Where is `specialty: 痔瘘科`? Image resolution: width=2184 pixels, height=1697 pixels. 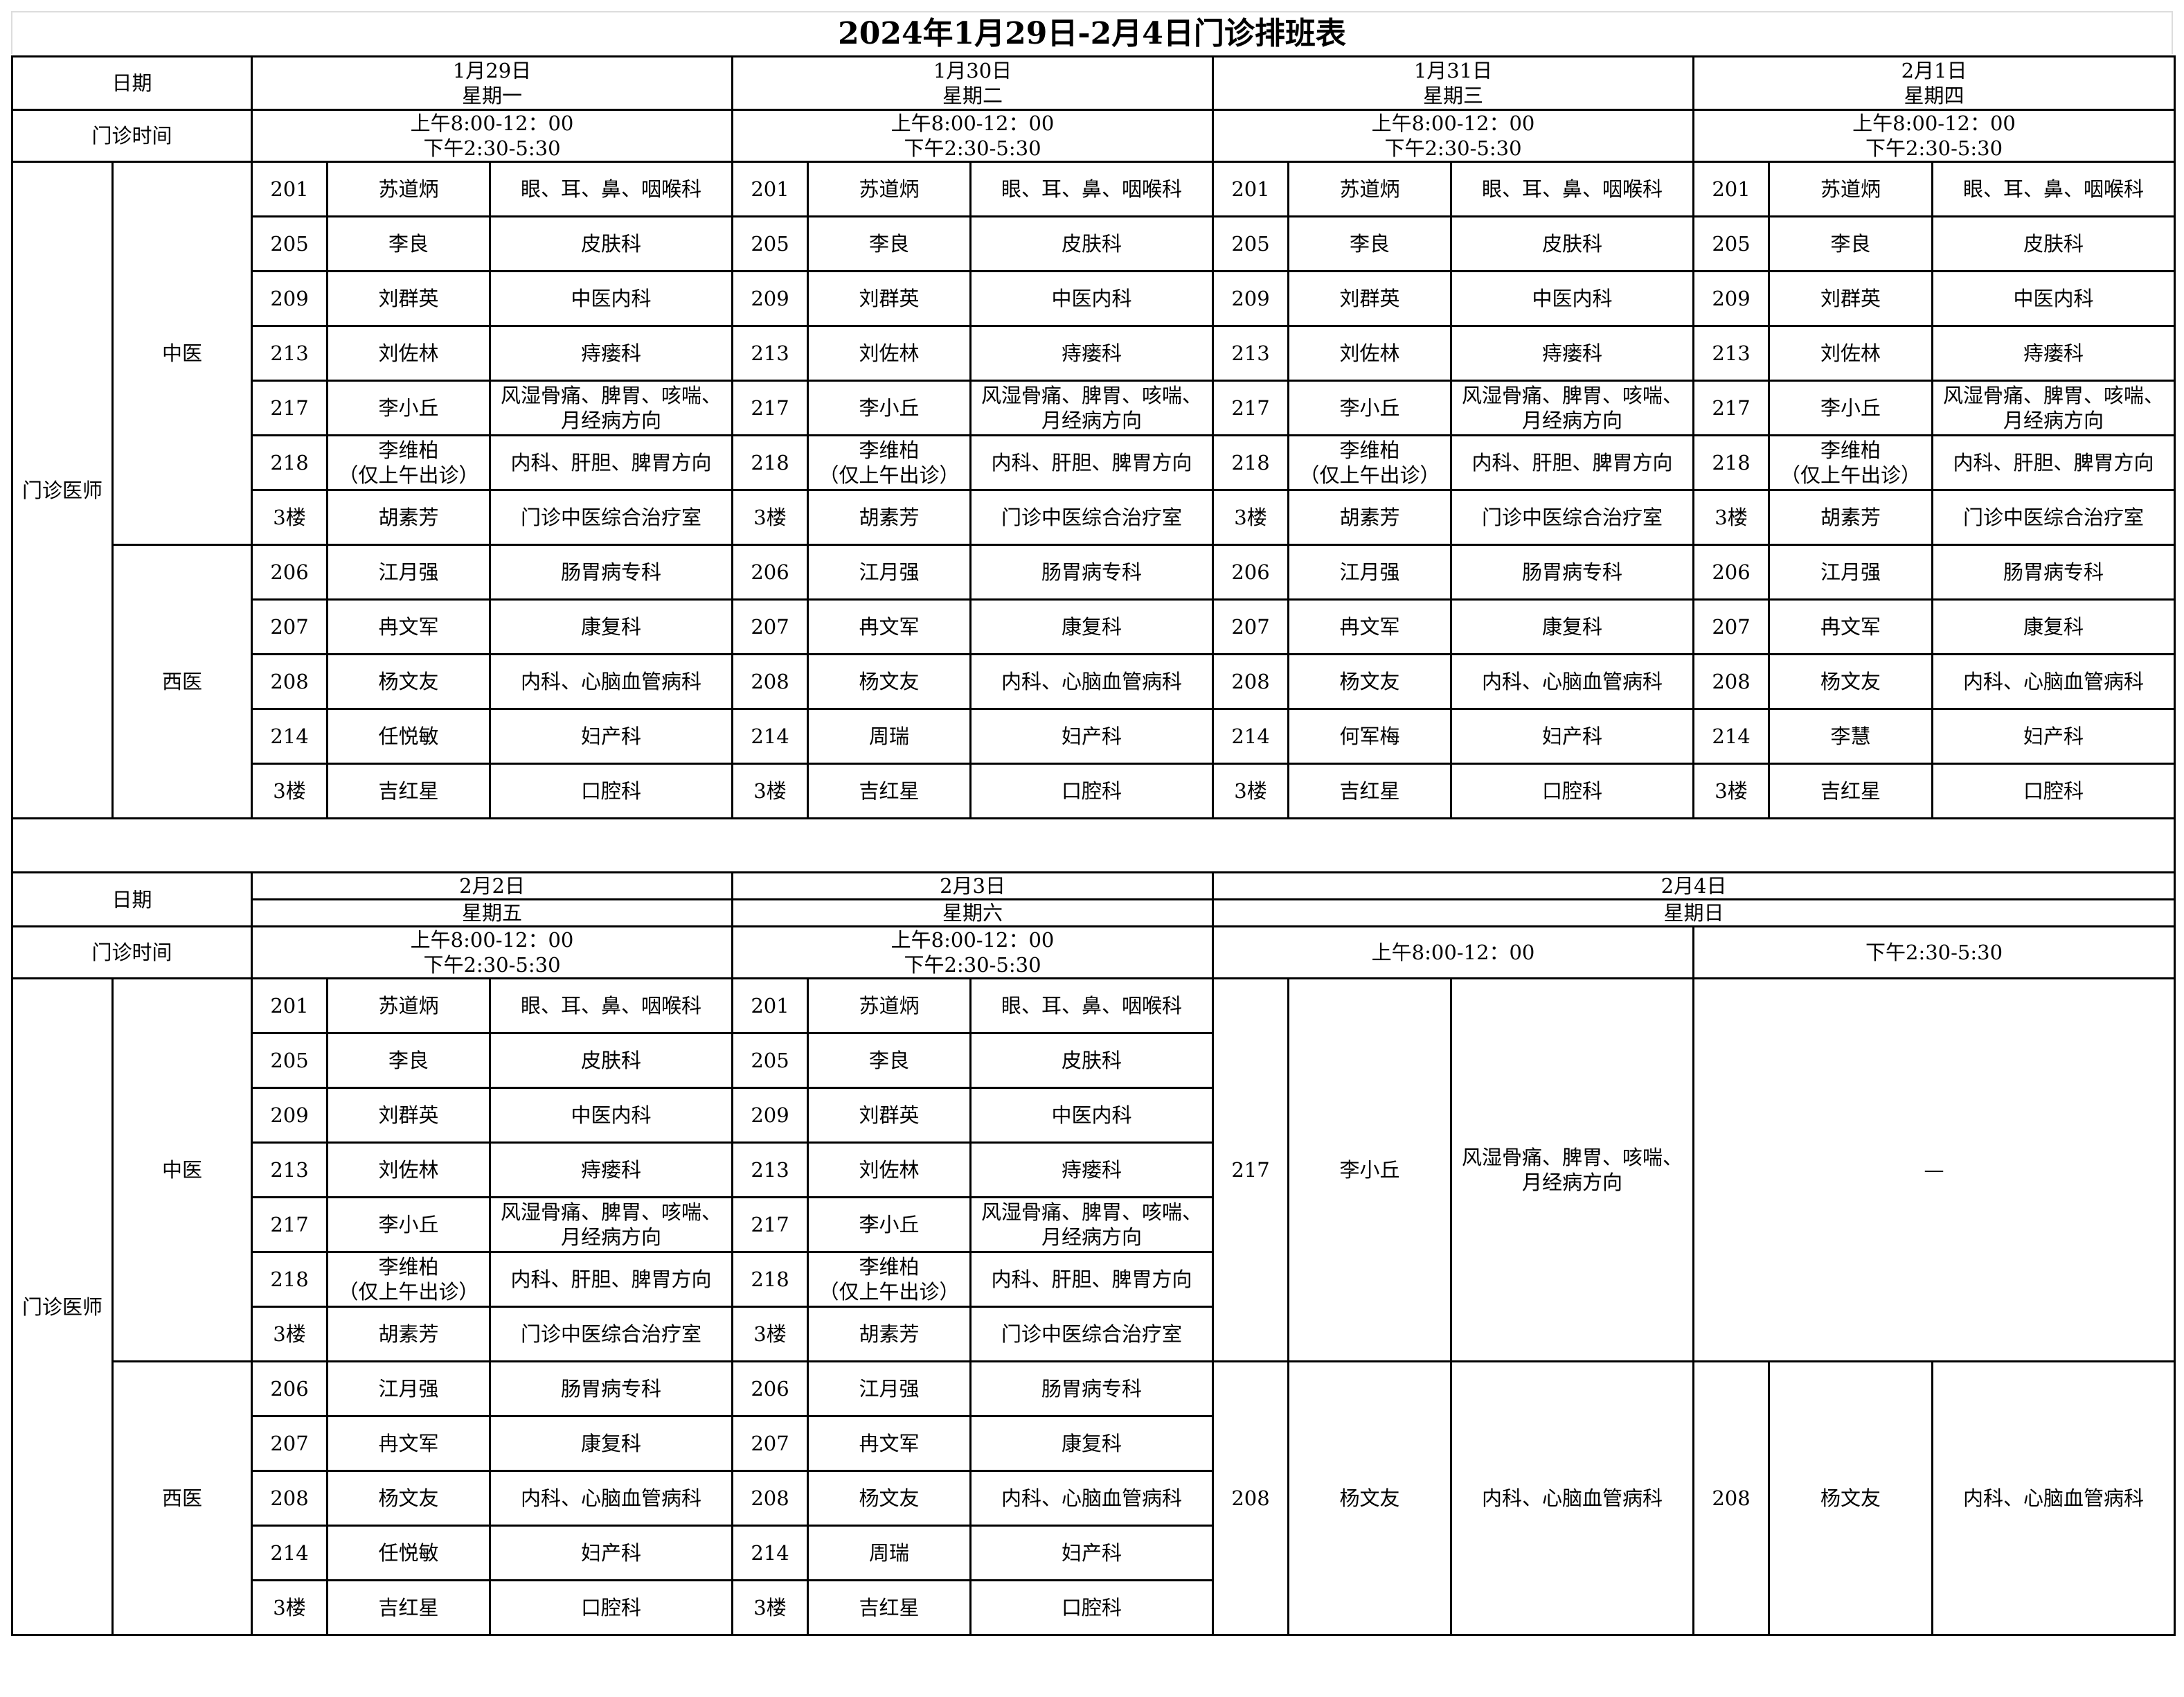 specialty: 痔瘘科 is located at coordinates (2053, 353).